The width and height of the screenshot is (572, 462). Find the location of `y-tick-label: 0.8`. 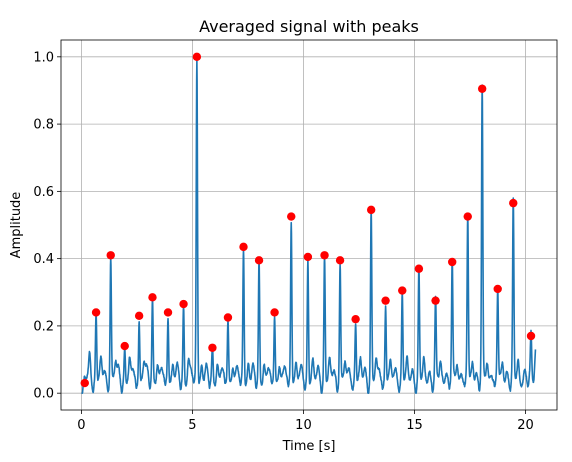

y-tick-label: 0.8 is located at coordinates (43, 125).